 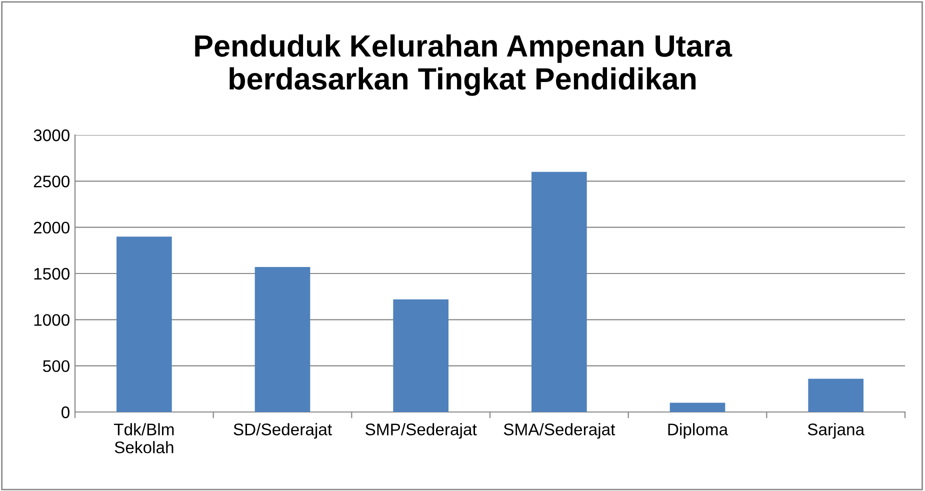 I want to click on x-tick-label: SD/Sederajat, so click(x=283, y=431).